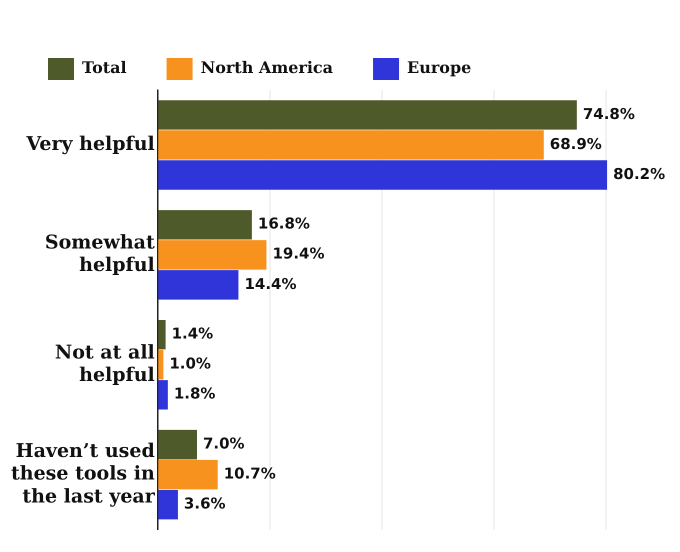 The image size is (680, 552). What do you see at coordinates (190, 363) in the screenshot?
I see `data-label: 1.0%` at bounding box center [190, 363].